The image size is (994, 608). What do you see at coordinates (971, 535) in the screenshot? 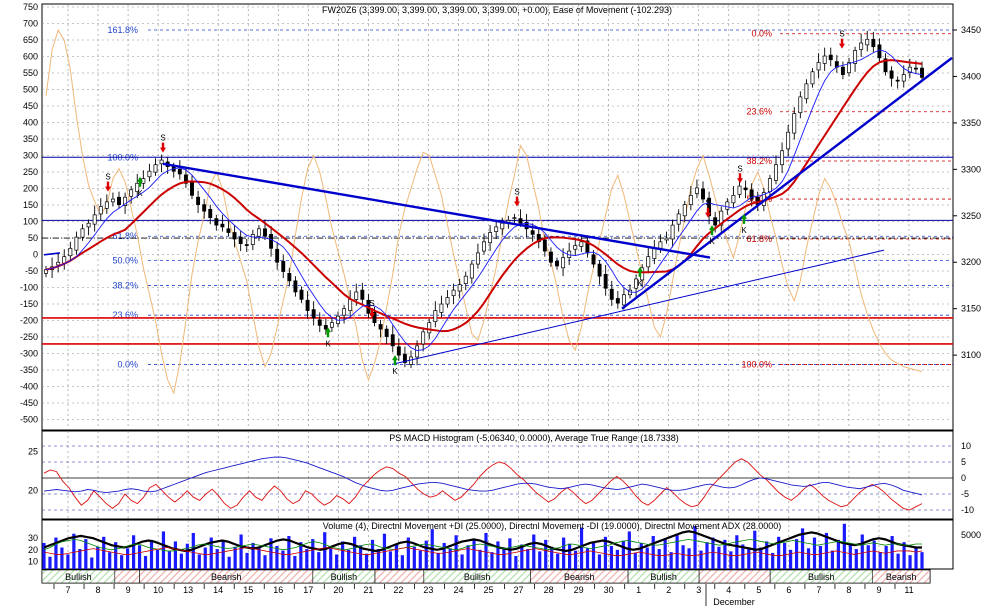
I see `volume-right-tick: 5000` at bounding box center [971, 535].